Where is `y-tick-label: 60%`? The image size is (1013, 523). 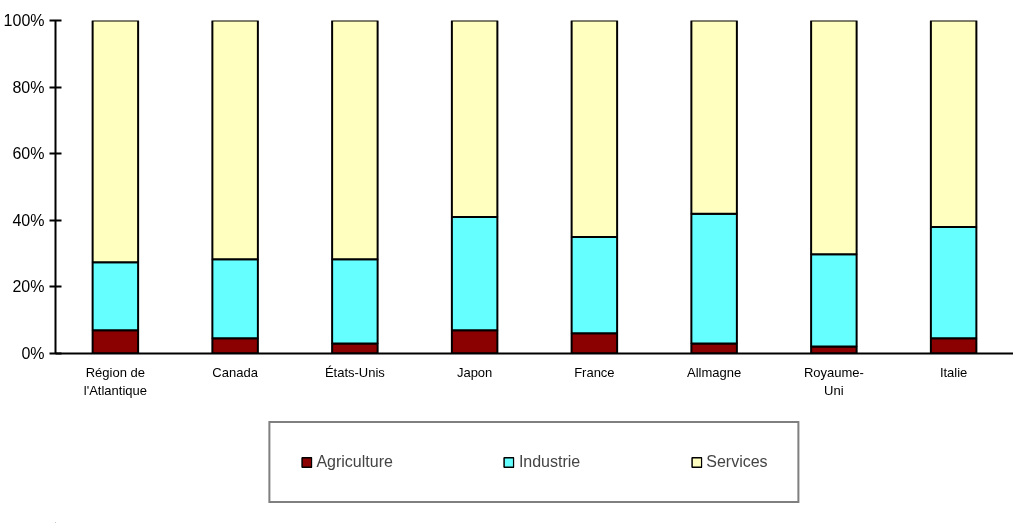
y-tick-label: 60% is located at coordinates (28, 154).